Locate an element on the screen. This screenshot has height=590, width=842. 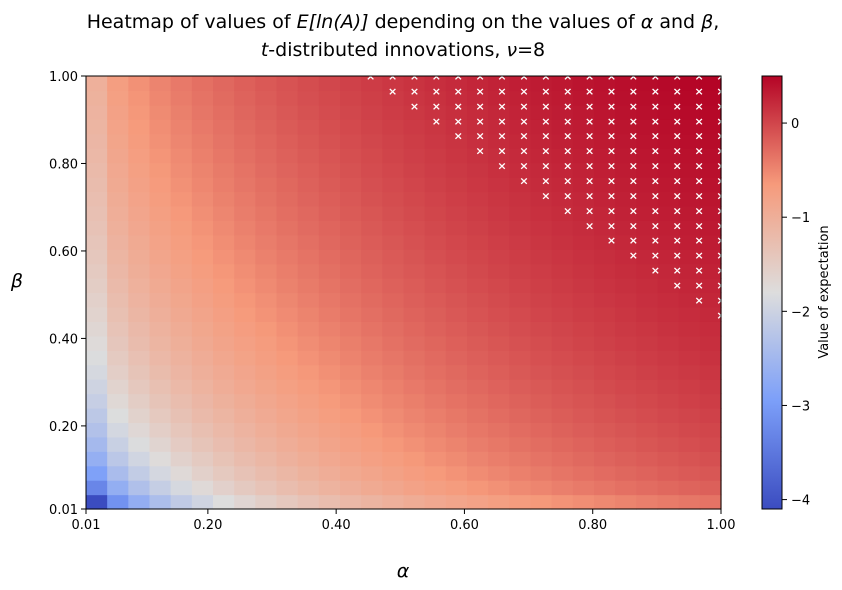
y-axis-ticks: 0.01 0.20 0.40 0.60 0.80 1.00 is located at coordinates (67, 294).